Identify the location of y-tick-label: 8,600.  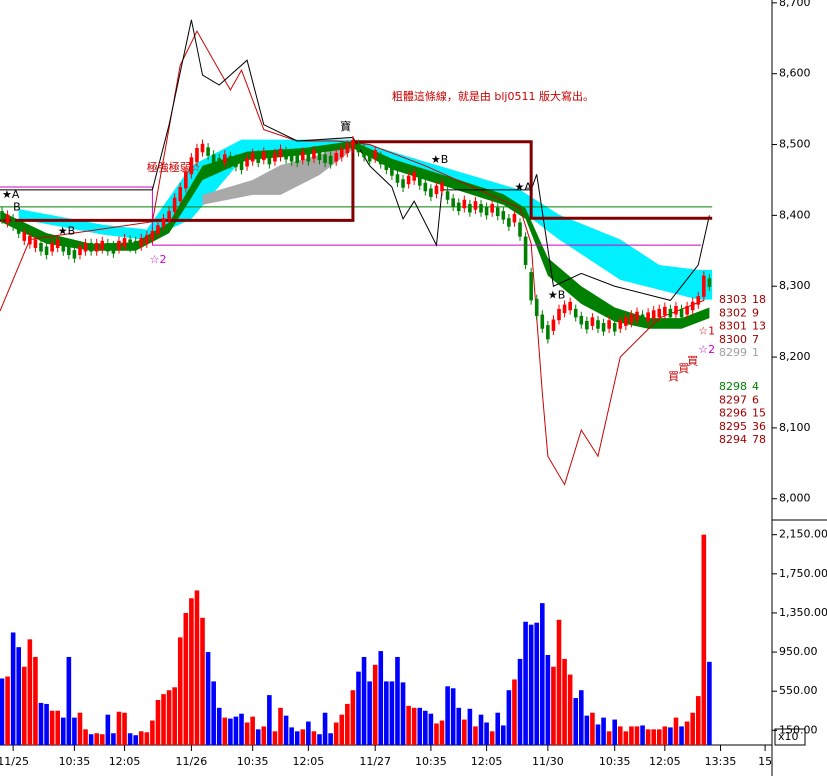
(795, 73).